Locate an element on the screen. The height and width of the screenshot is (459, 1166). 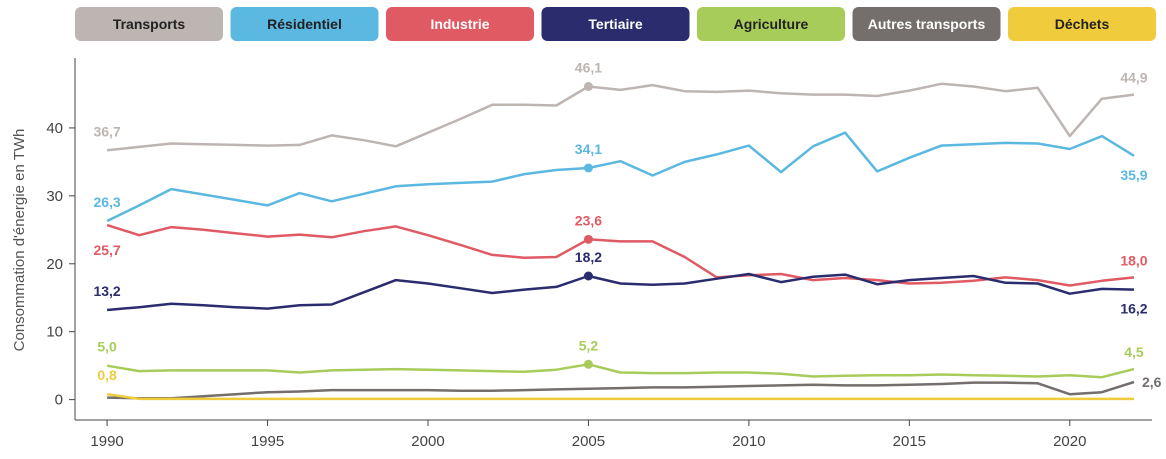
value-label: 4,5 is located at coordinates (1134, 352).